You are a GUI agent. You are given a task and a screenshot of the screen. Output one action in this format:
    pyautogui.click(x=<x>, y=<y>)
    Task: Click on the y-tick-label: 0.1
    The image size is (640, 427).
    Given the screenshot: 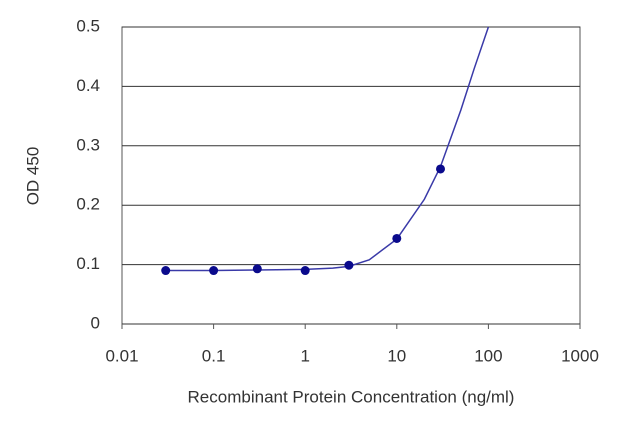 What is the action you would take?
    pyautogui.click(x=88, y=263)
    